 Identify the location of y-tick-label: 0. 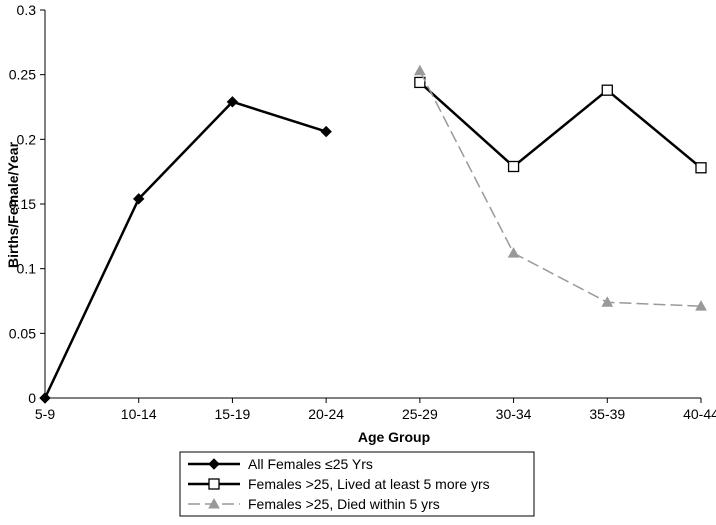
(32, 398).